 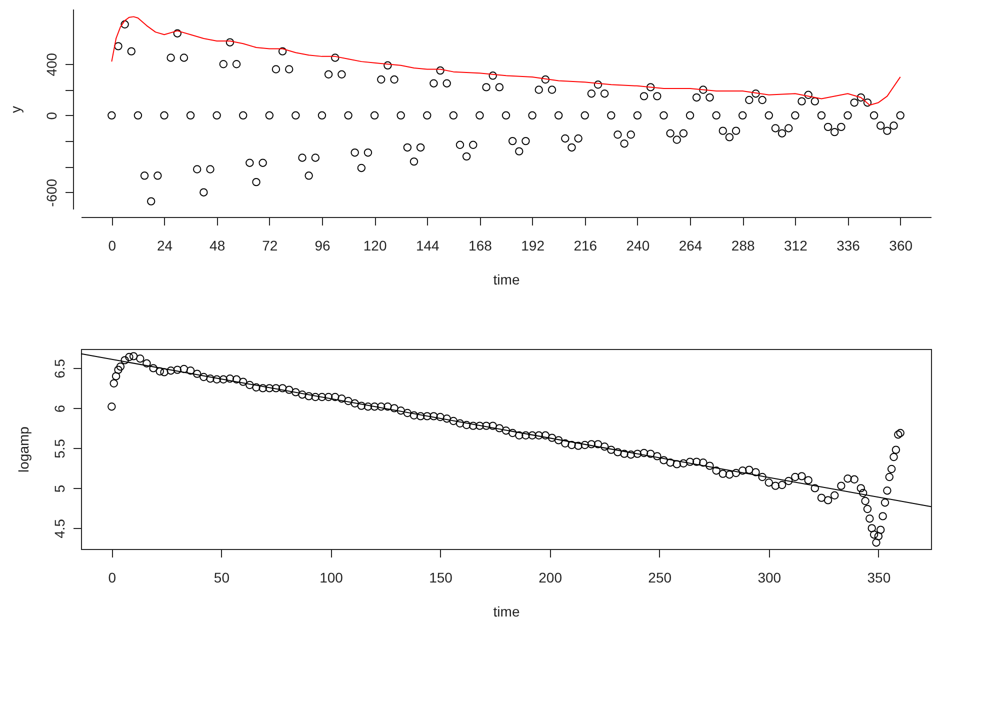 What do you see at coordinates (428, 246) in the screenshot?
I see `x-tick-label: 144` at bounding box center [428, 246].